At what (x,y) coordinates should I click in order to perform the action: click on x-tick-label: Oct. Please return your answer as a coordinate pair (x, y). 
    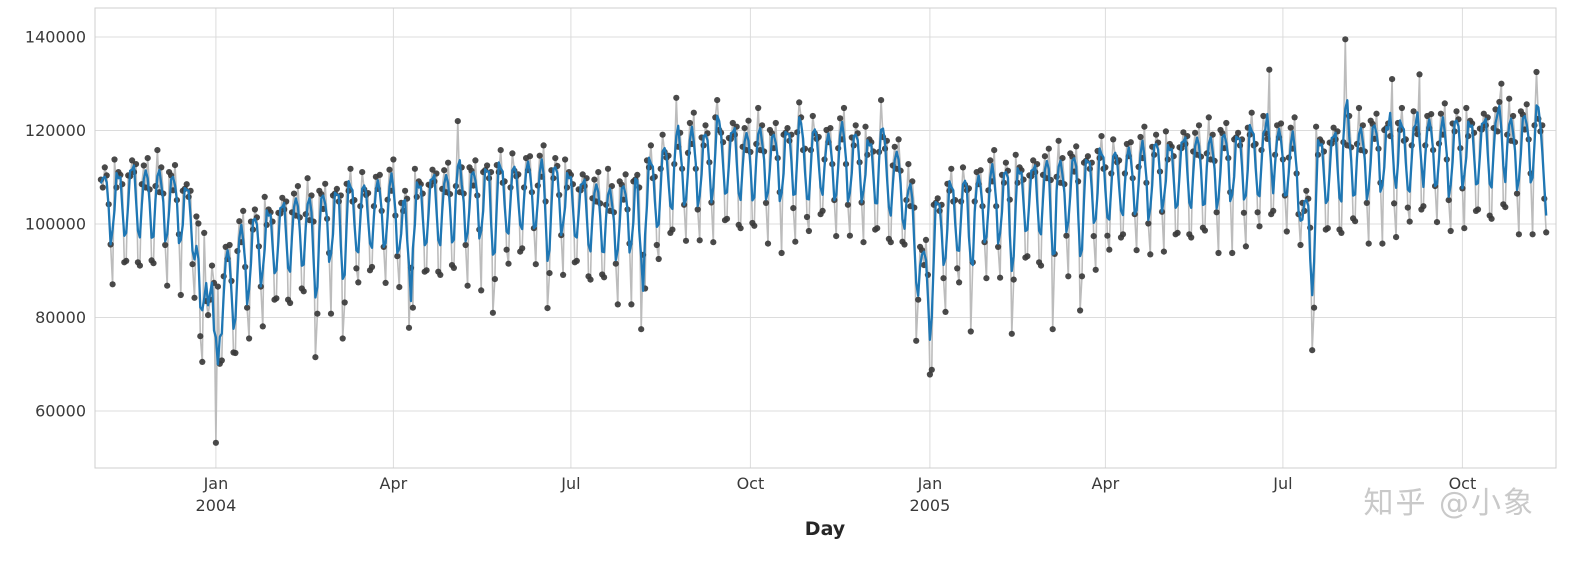
    Looking at the image, I should click on (751, 483).